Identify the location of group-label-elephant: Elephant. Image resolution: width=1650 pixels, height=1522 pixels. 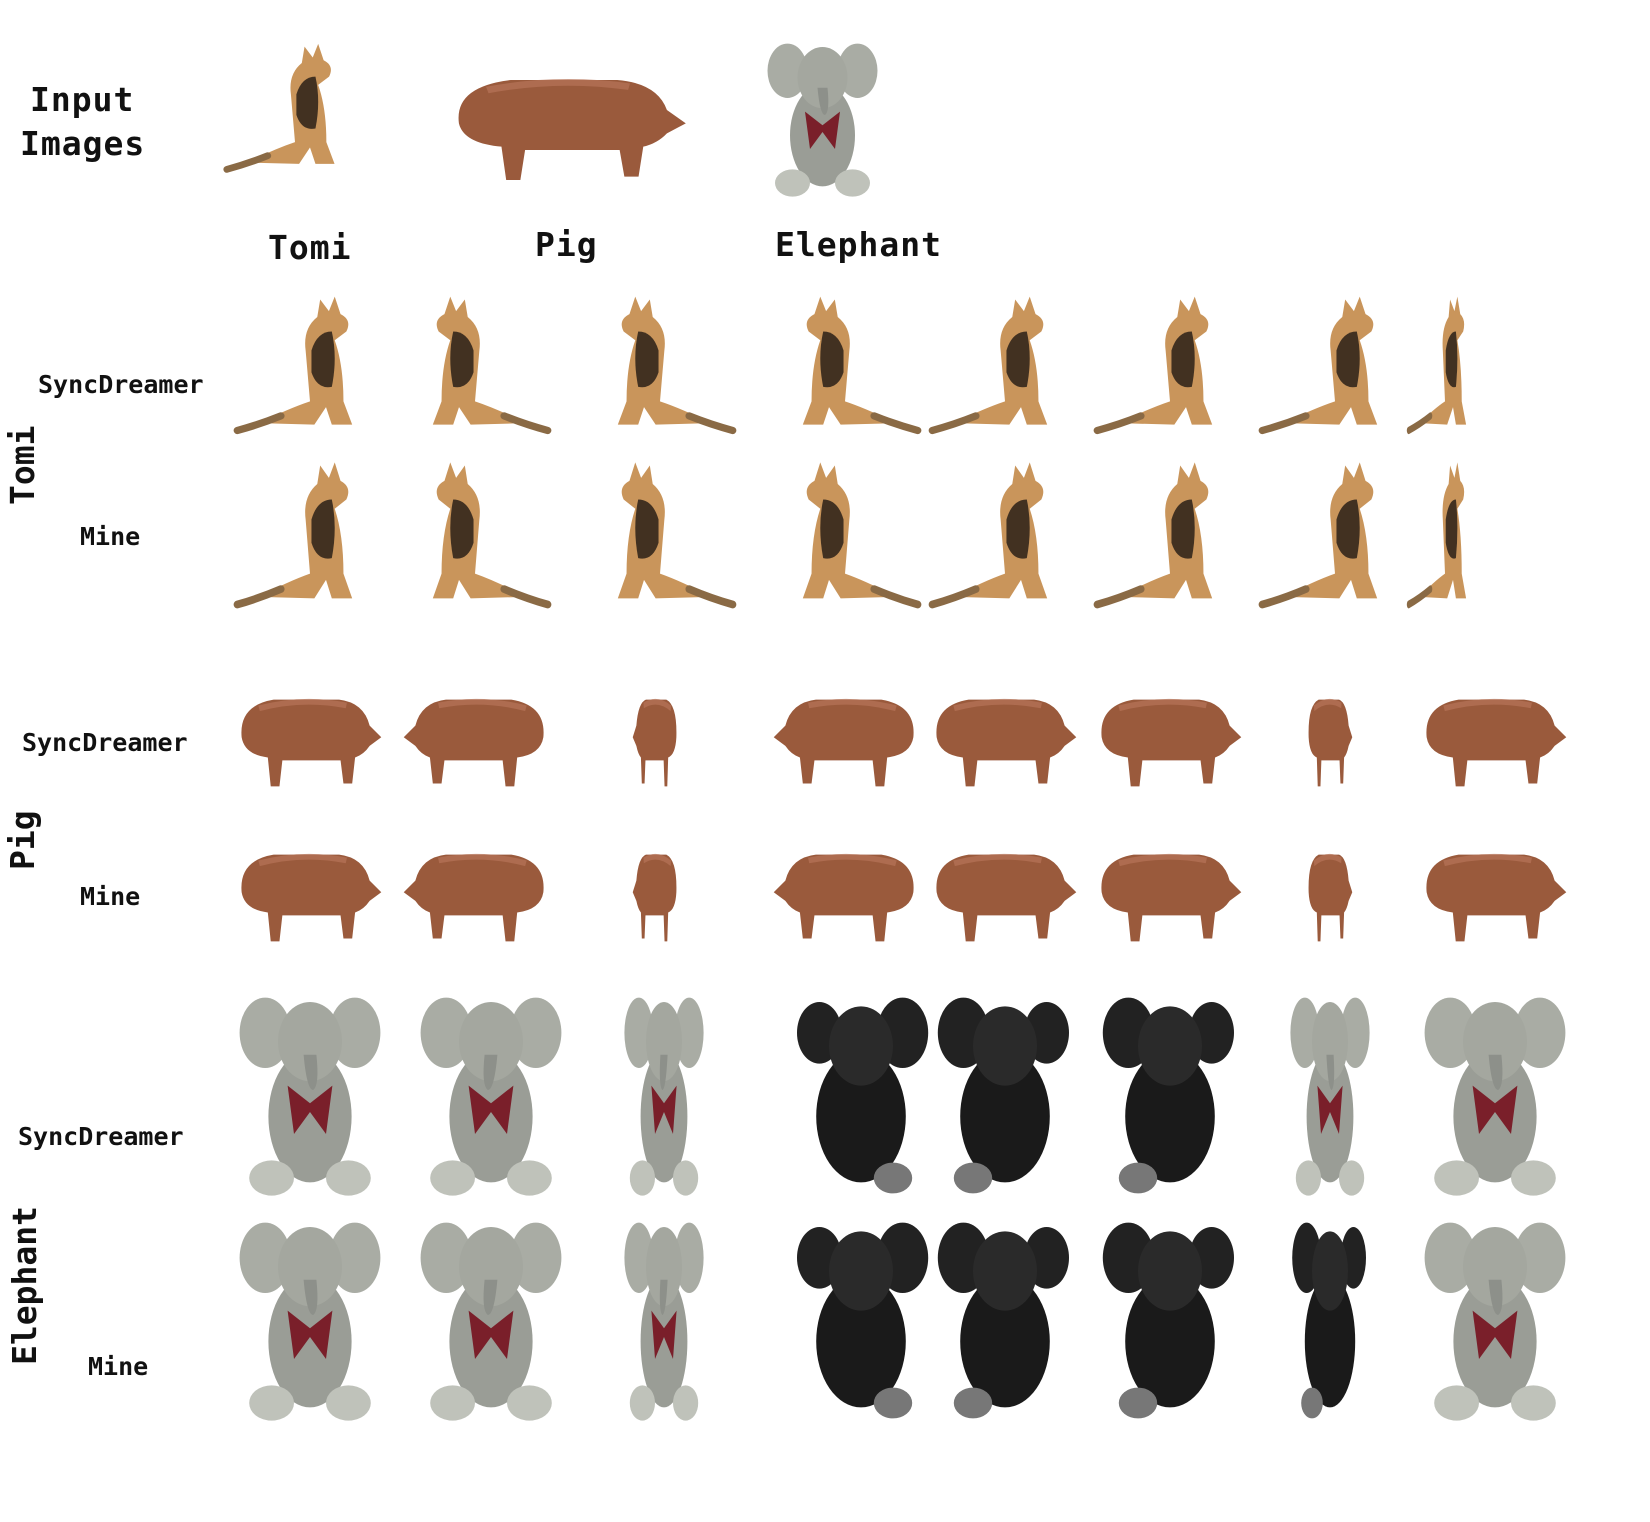
(24, 1285).